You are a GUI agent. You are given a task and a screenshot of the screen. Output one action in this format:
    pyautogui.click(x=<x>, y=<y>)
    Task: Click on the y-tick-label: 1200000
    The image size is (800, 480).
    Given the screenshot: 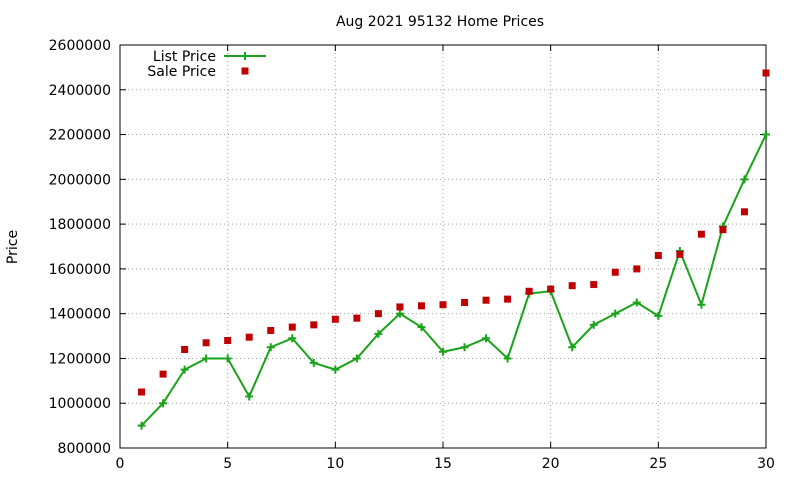 What is the action you would take?
    pyautogui.click(x=80, y=359)
    